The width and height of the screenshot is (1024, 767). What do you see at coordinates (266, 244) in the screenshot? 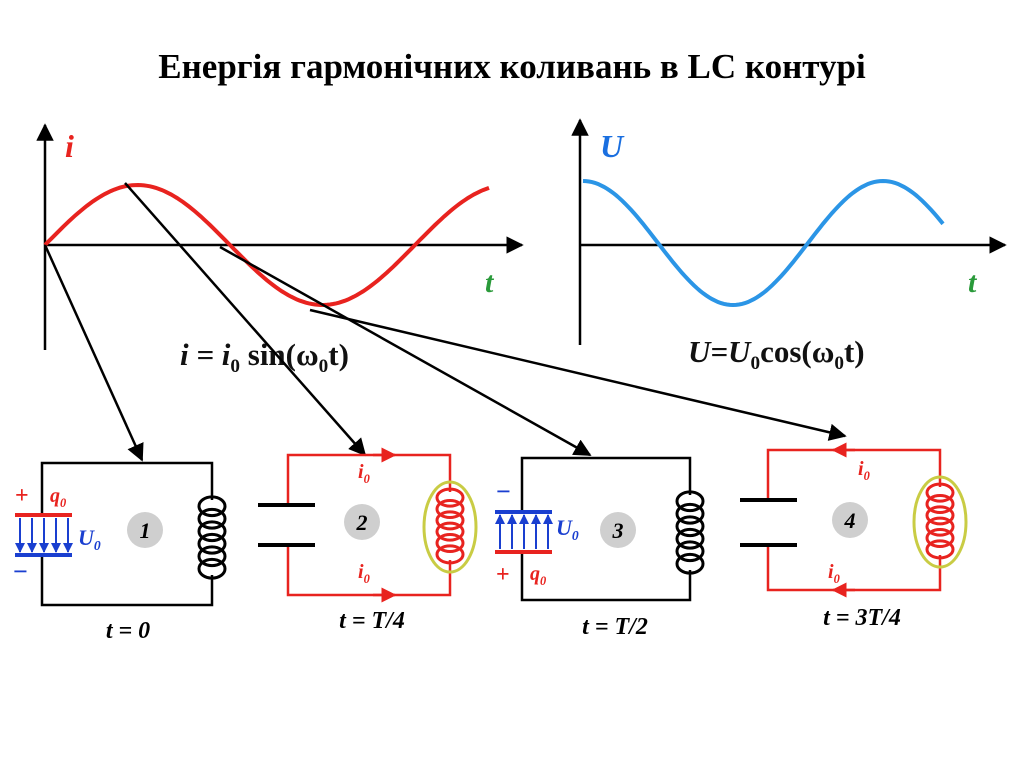
I see `current-curve` at bounding box center [266, 244].